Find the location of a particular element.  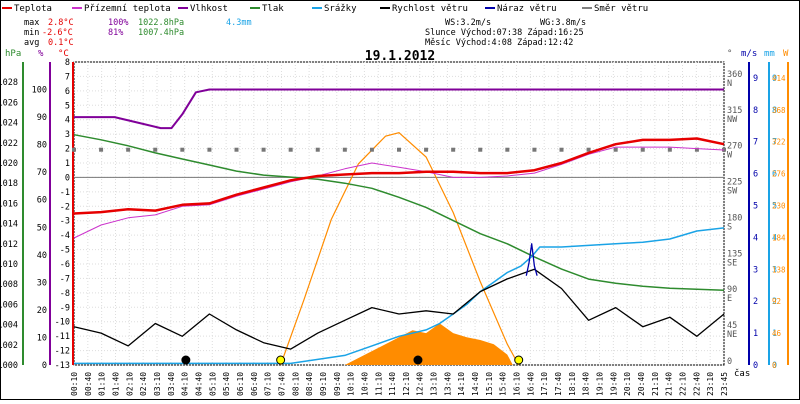

axis-tick-label: 100 is located at coordinates (39, 91).